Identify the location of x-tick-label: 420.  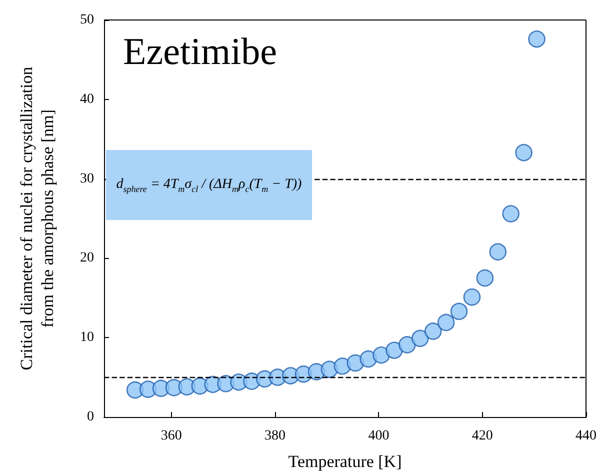
(482, 436).